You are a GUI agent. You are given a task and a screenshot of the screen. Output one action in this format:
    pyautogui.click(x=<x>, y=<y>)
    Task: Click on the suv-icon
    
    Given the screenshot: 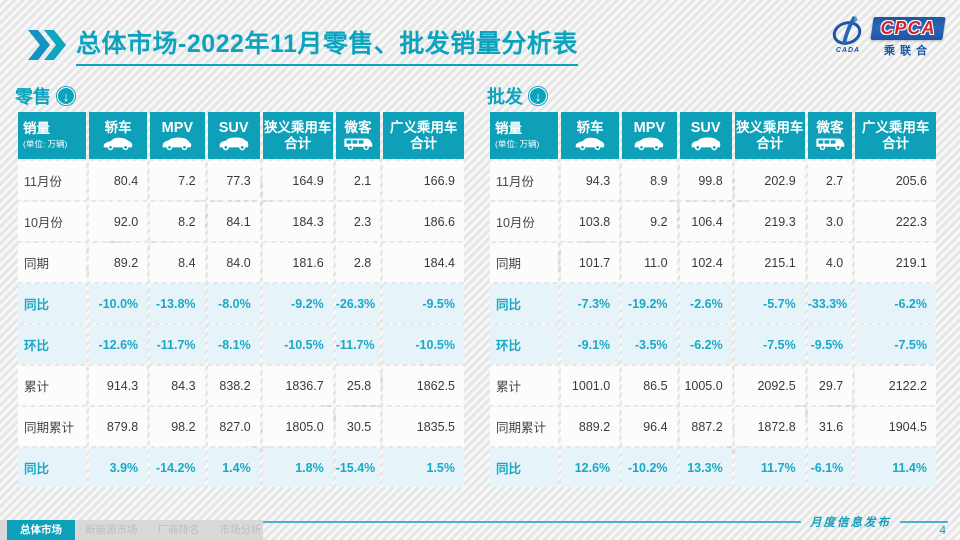 What is the action you would take?
    pyautogui.click(x=234, y=144)
    